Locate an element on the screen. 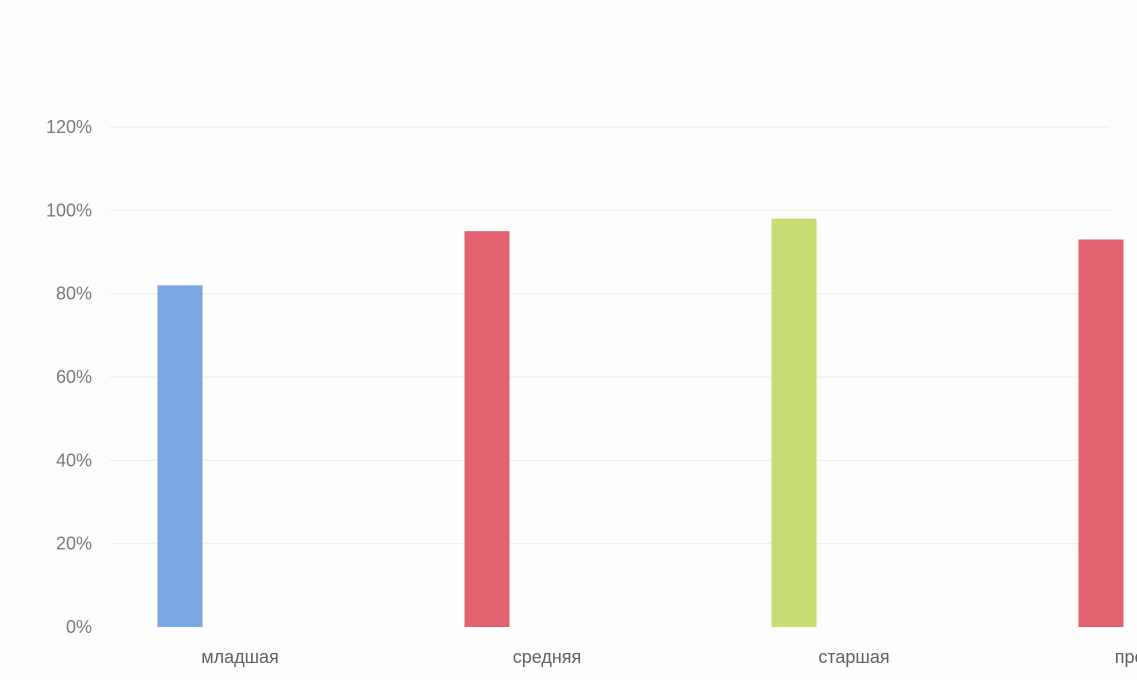  y-tick-label: 120% is located at coordinates (69, 127).